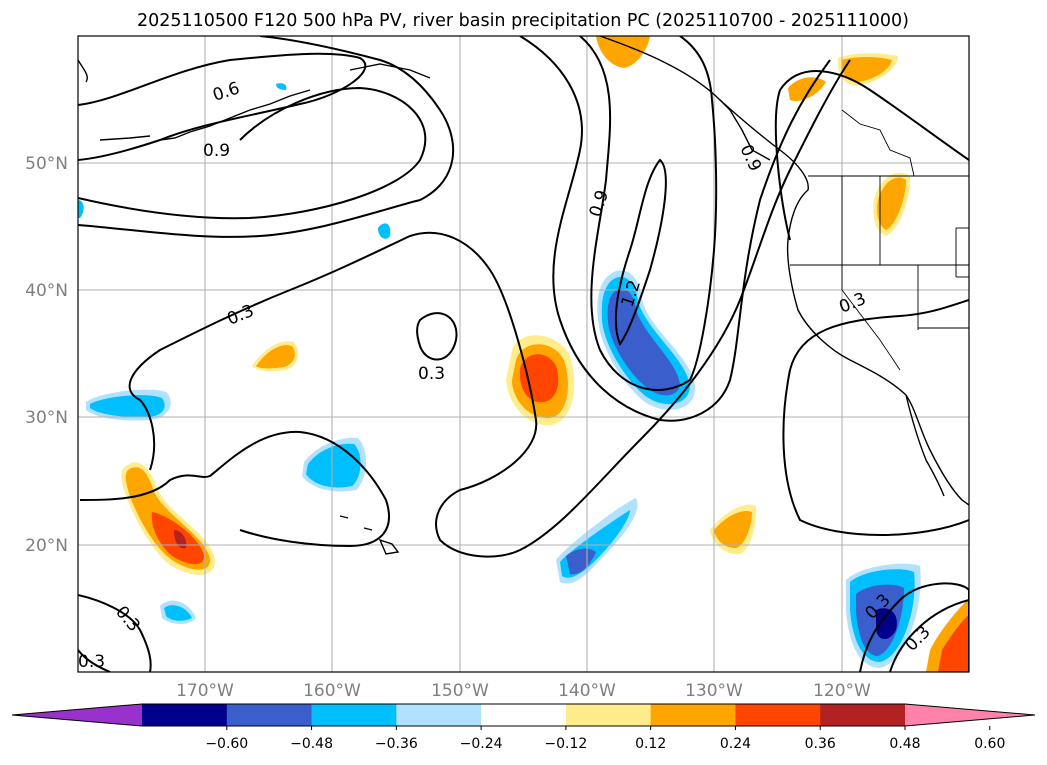 The image size is (1047, 765). I want to click on longitude-labels: 170°W 160°W 150°W 140°W 130°W 120°W, so click(523, 691).